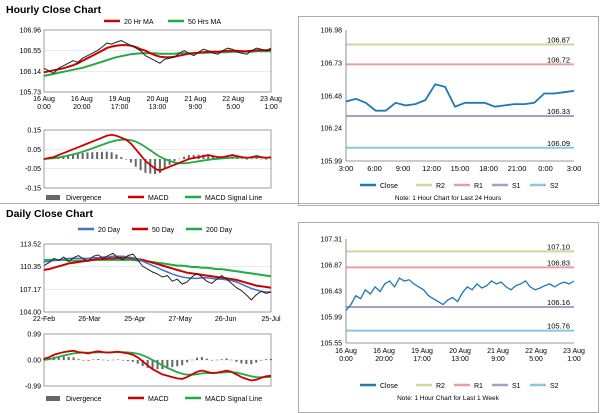 This screenshot has height=413, width=600. I want to click on x-tick-label: 21 Aug 9:00, so click(195, 103).